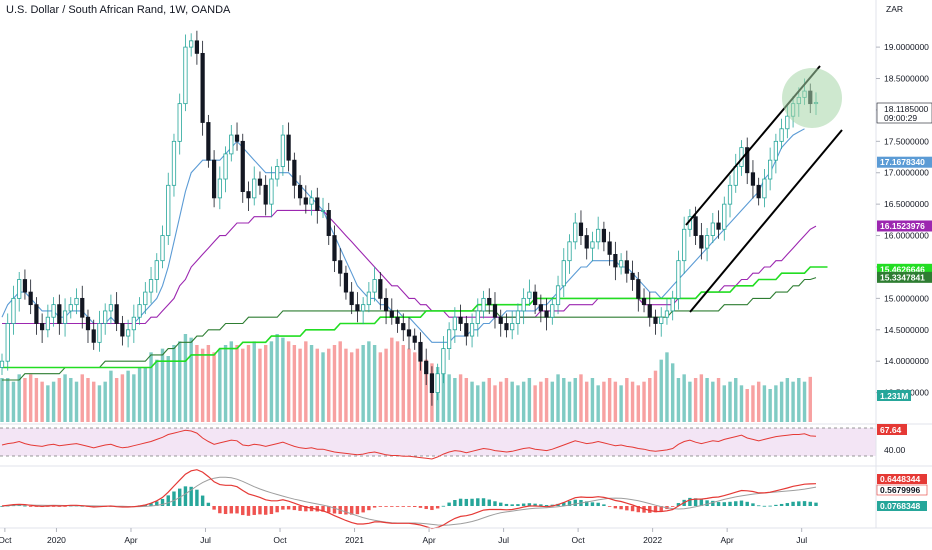 The width and height of the screenshot is (932, 550). What do you see at coordinates (766, 221) in the screenshot?
I see `channel-lower-line` at bounding box center [766, 221].